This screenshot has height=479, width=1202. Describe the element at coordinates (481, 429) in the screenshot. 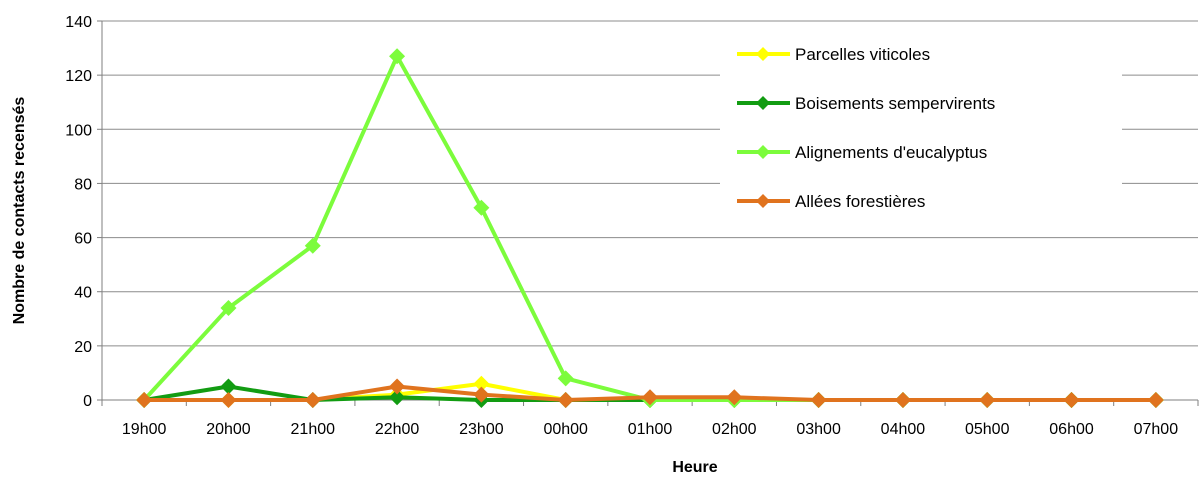

I see `x-tick-label: 23h00` at that location.